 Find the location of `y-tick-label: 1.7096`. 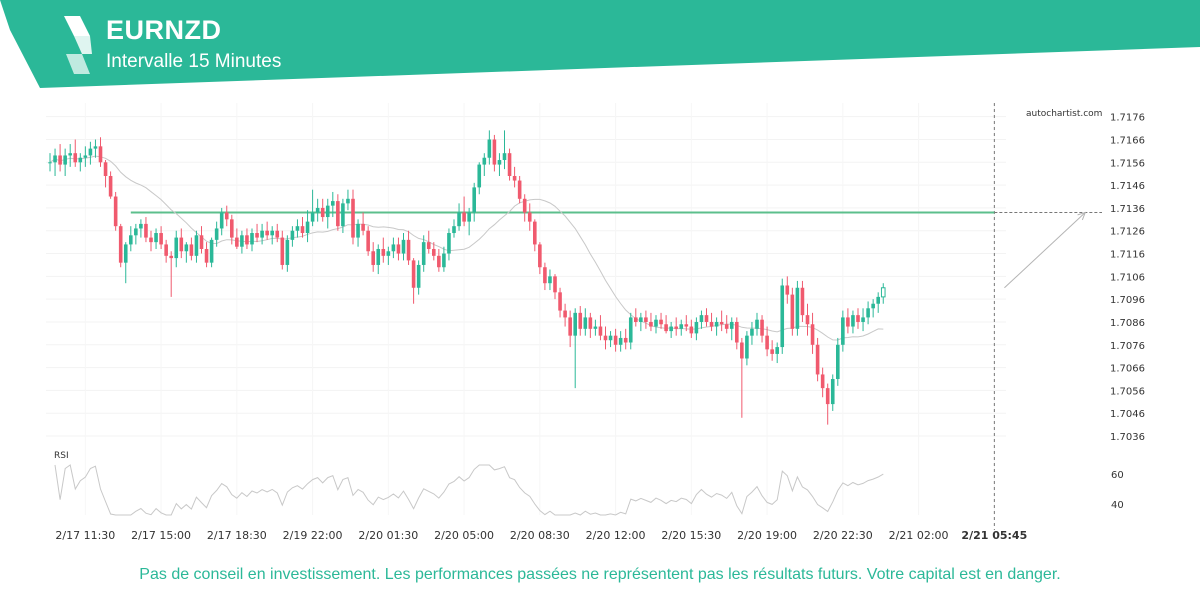

y-tick-label: 1.7096 is located at coordinates (1127, 300).